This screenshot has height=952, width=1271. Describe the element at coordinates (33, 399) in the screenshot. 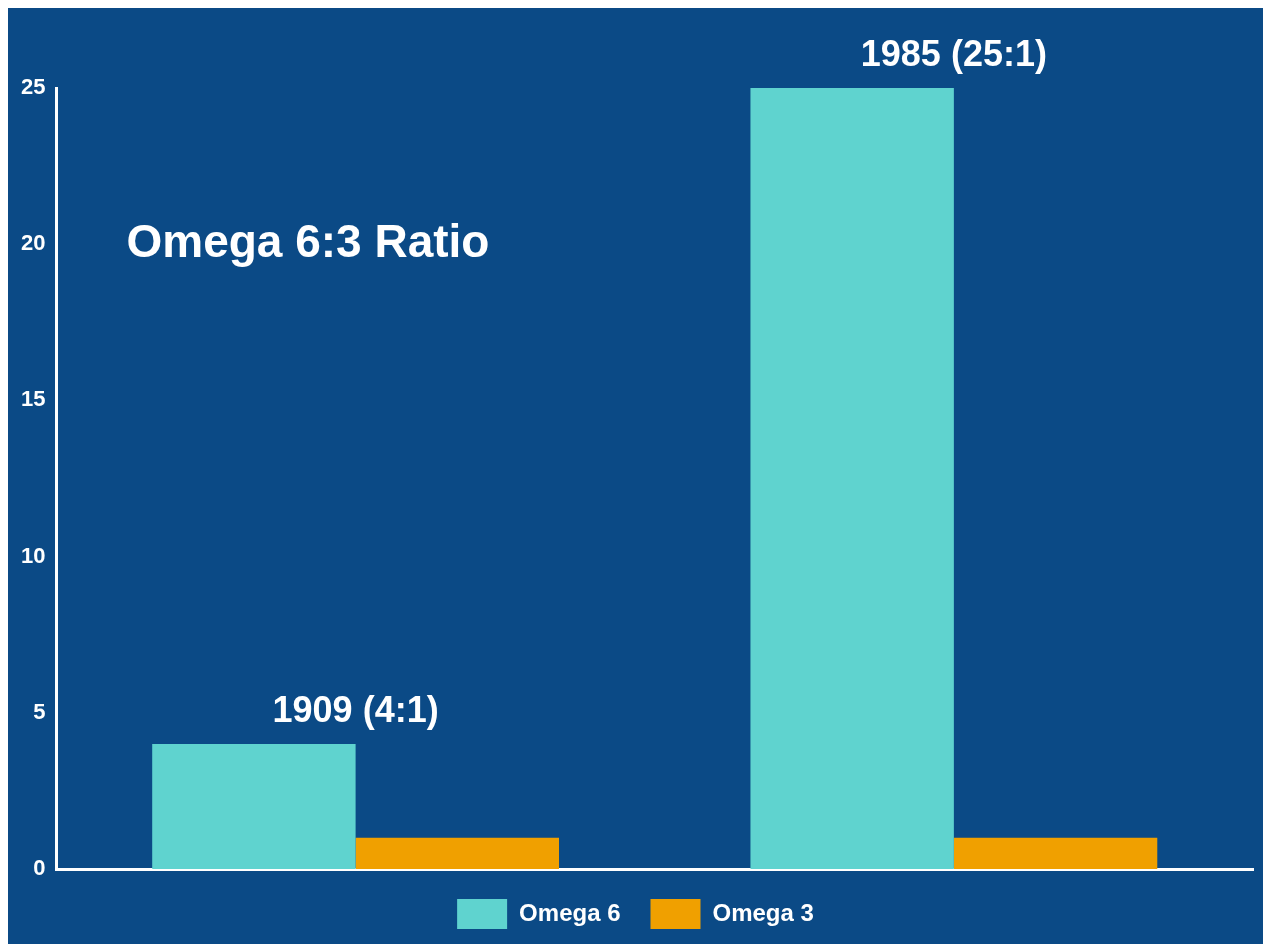

I see `y-tick-label: 15` at that location.